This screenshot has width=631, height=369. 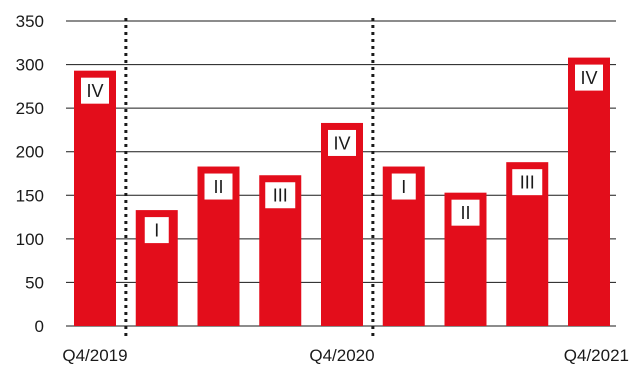 I want to click on y-tick-label: 350, so click(x=30, y=21).